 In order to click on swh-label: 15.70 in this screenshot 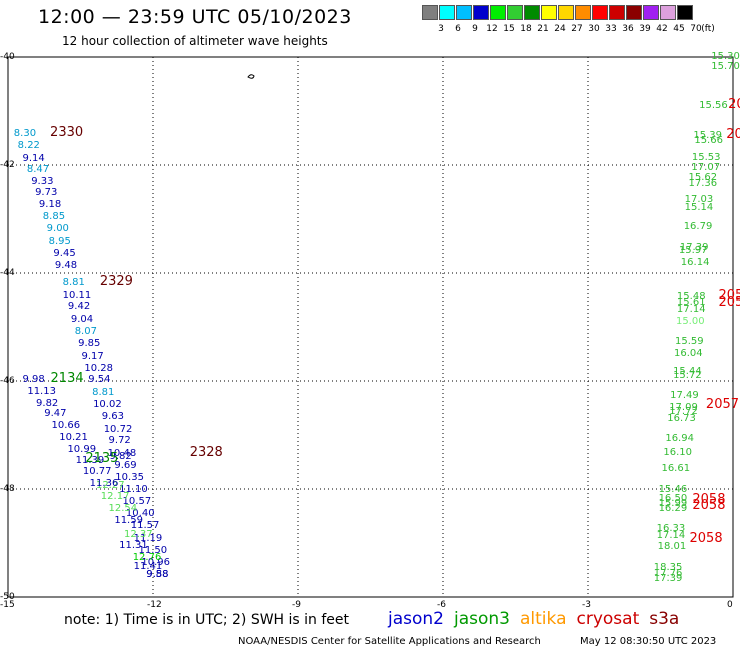, I will do `click(725, 67)`.